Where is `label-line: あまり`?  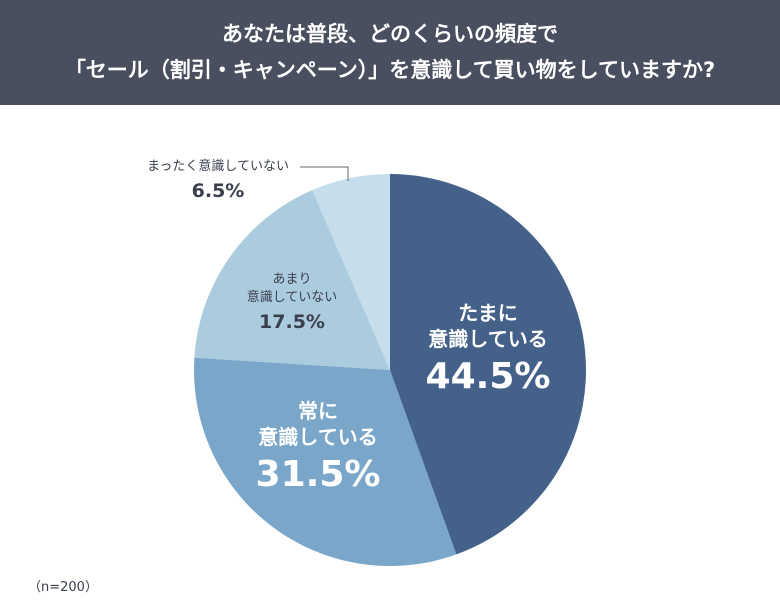
label-line: あまり is located at coordinates (292, 279).